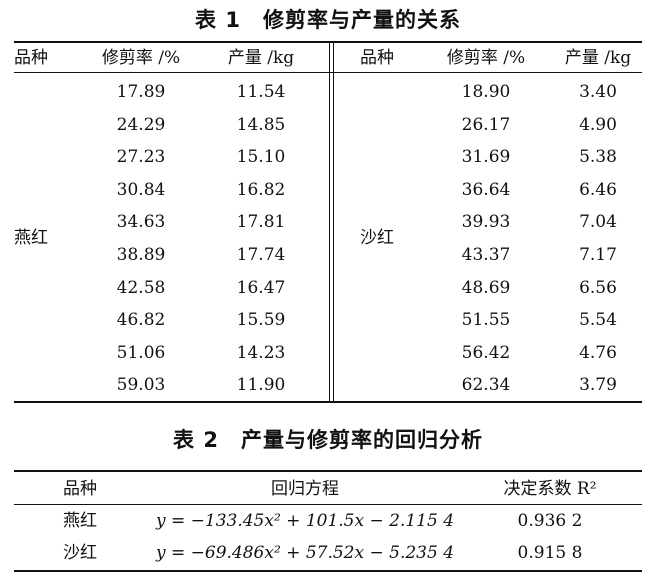 This screenshot has width=656, height=577. I want to click on table2-header-rule, so click(328, 504).